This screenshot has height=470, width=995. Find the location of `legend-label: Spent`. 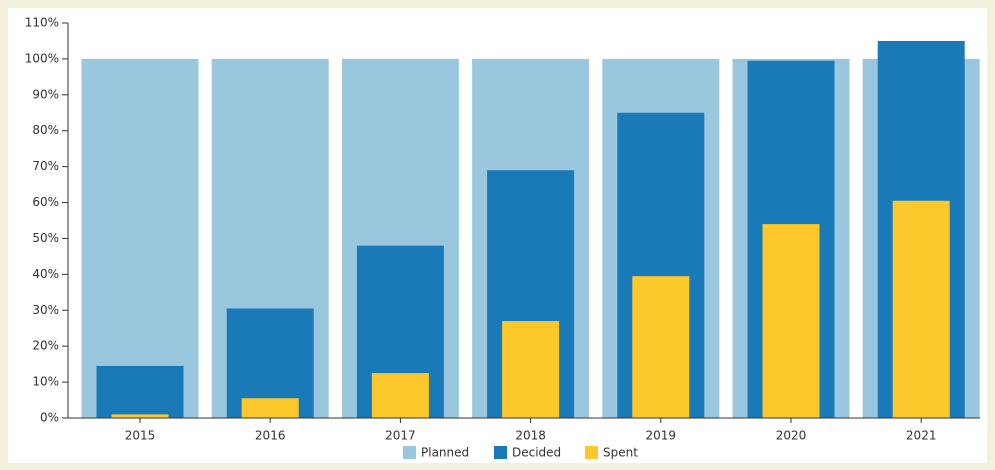

legend-label: Spent is located at coordinates (620, 453).